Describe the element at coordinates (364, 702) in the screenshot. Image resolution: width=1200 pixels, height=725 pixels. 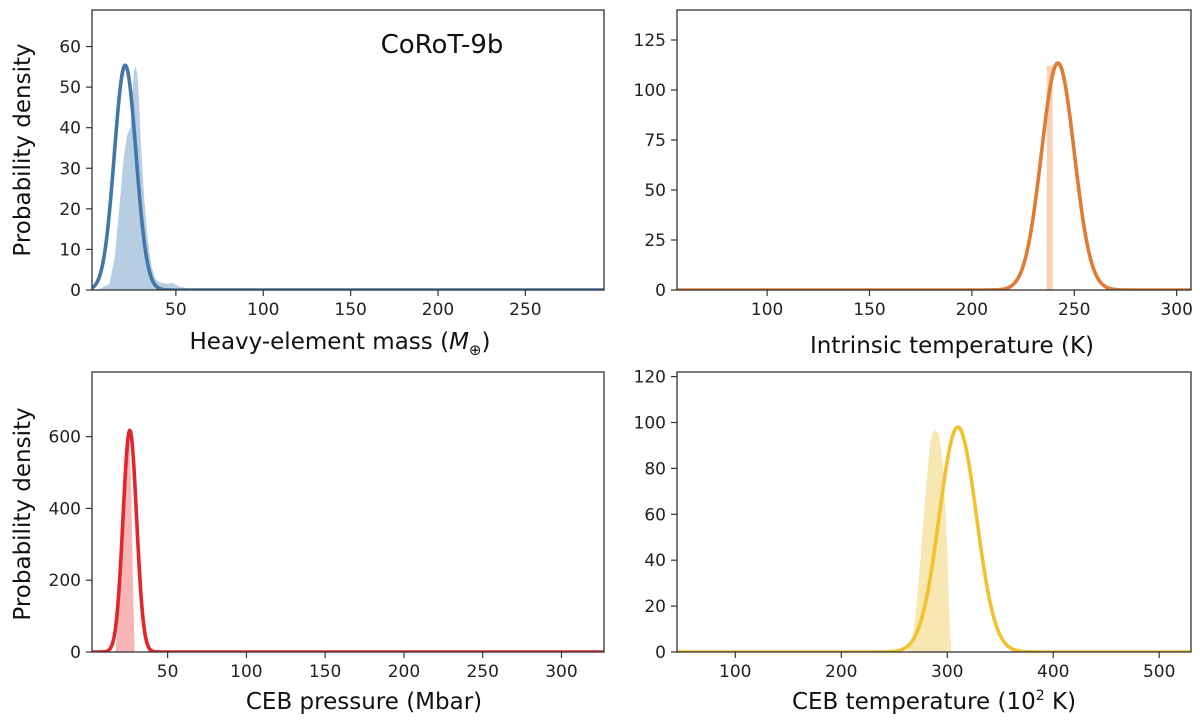
I see `x-axis-label: CEB pressure (Mbar)` at that location.